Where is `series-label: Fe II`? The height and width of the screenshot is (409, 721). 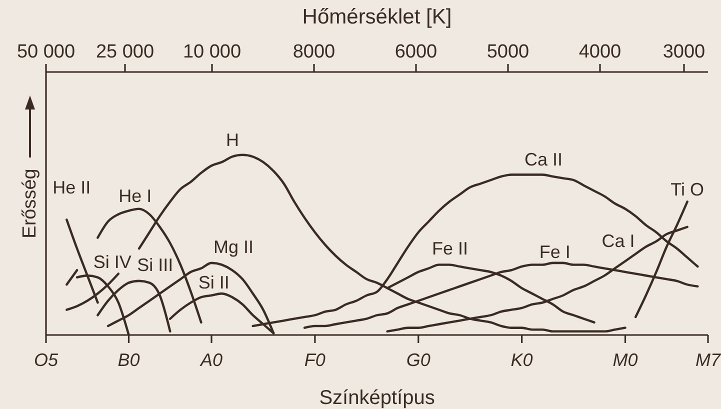 series-label: Fe II is located at coordinates (450, 248).